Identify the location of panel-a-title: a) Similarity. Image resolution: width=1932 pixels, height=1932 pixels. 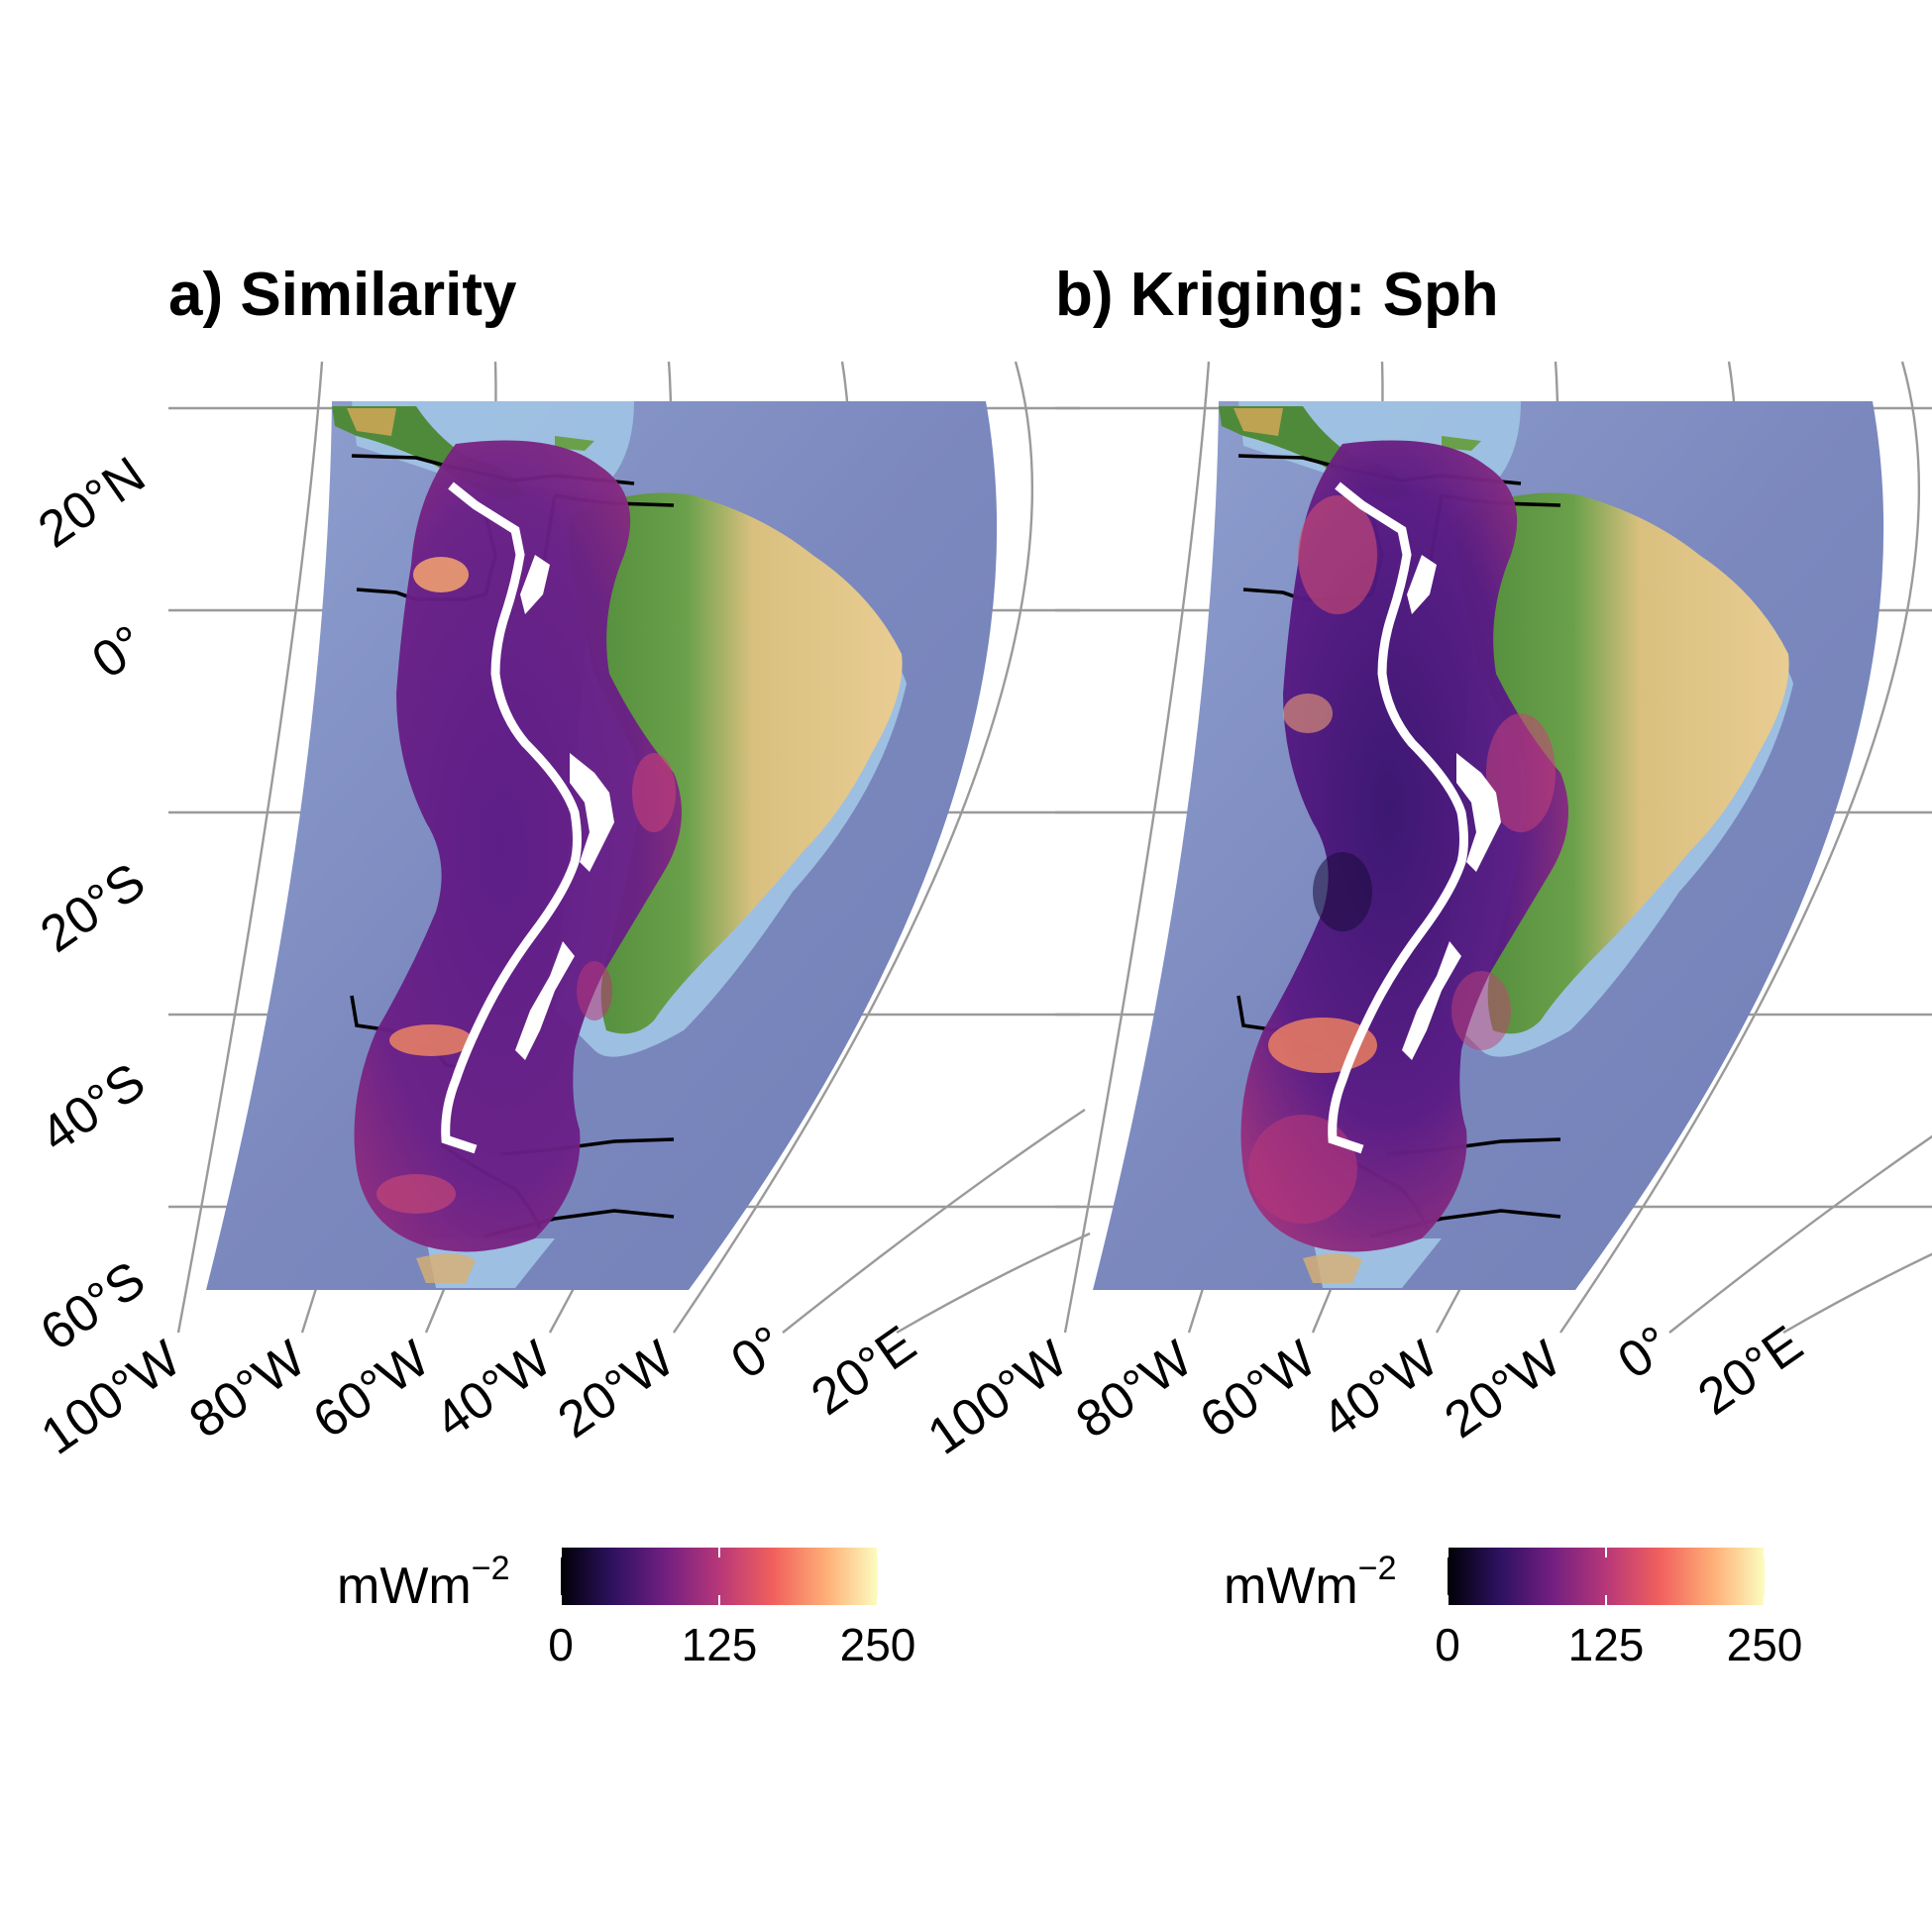
(343, 295).